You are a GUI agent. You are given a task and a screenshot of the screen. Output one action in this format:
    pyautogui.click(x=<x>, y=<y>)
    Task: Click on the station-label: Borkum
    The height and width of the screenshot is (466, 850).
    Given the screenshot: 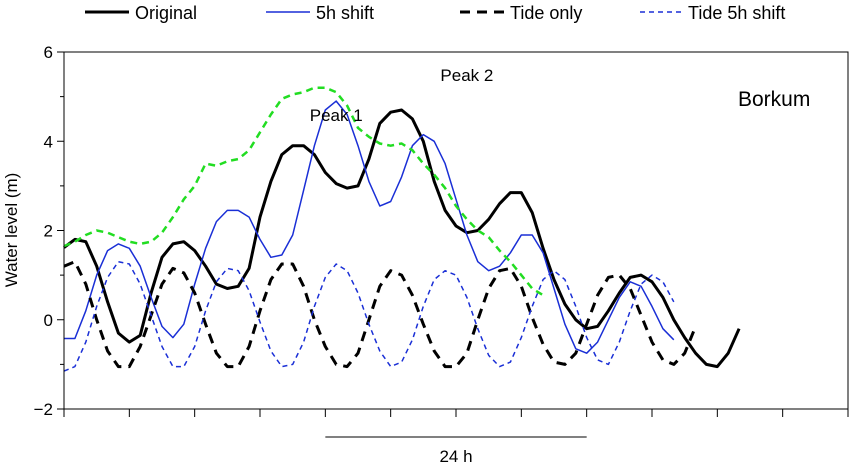 What is the action you would take?
    pyautogui.click(x=774, y=99)
    